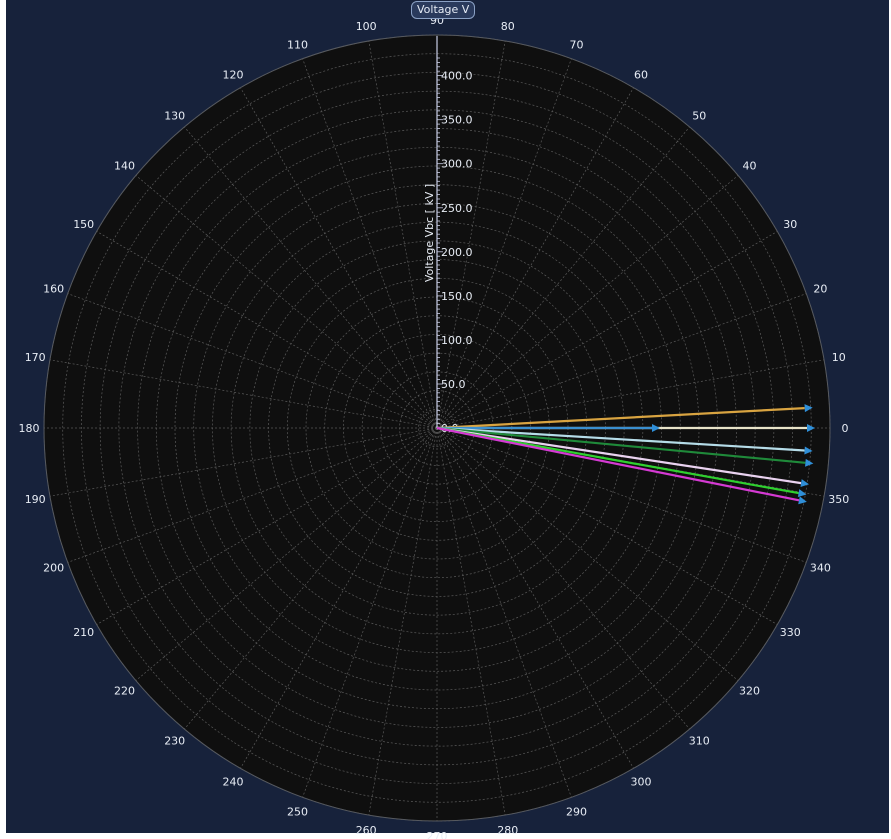 This screenshot has height=839, width=891. Describe the element at coordinates (53, 568) in the screenshot. I see `angle-tick-label: 200` at that location.